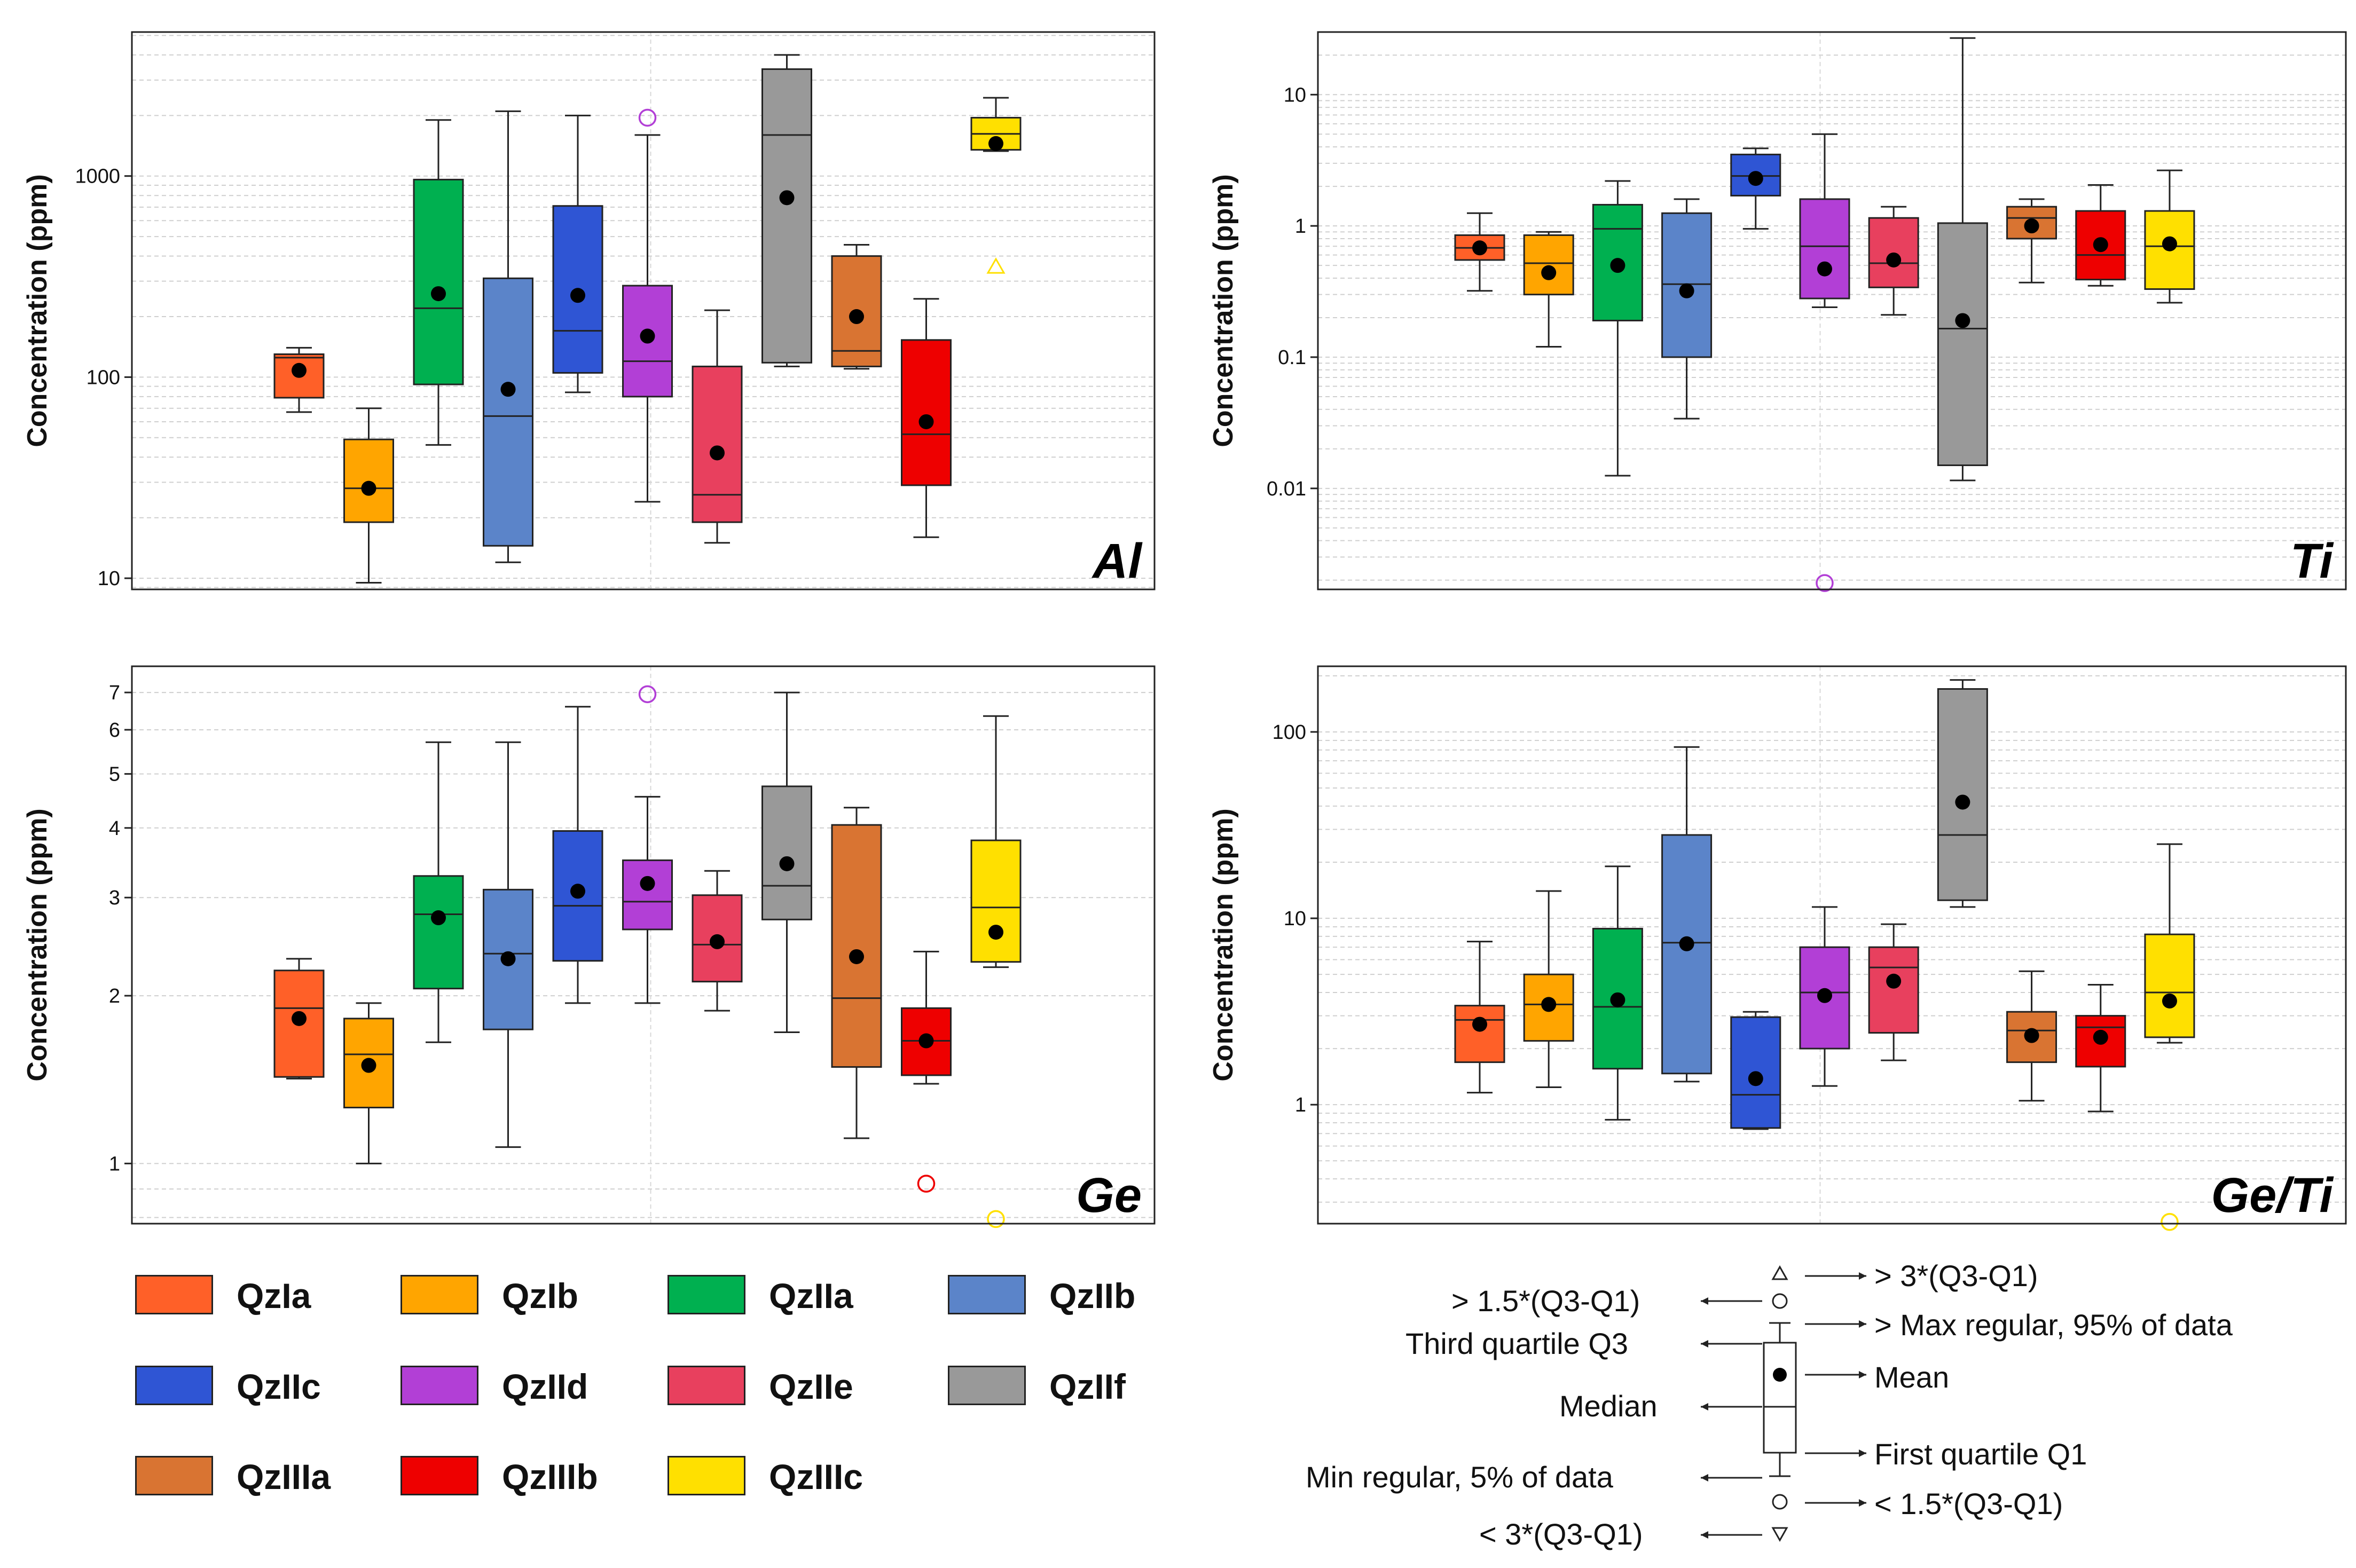  I want to click on legend-label: QzIIc, so click(279, 1386).